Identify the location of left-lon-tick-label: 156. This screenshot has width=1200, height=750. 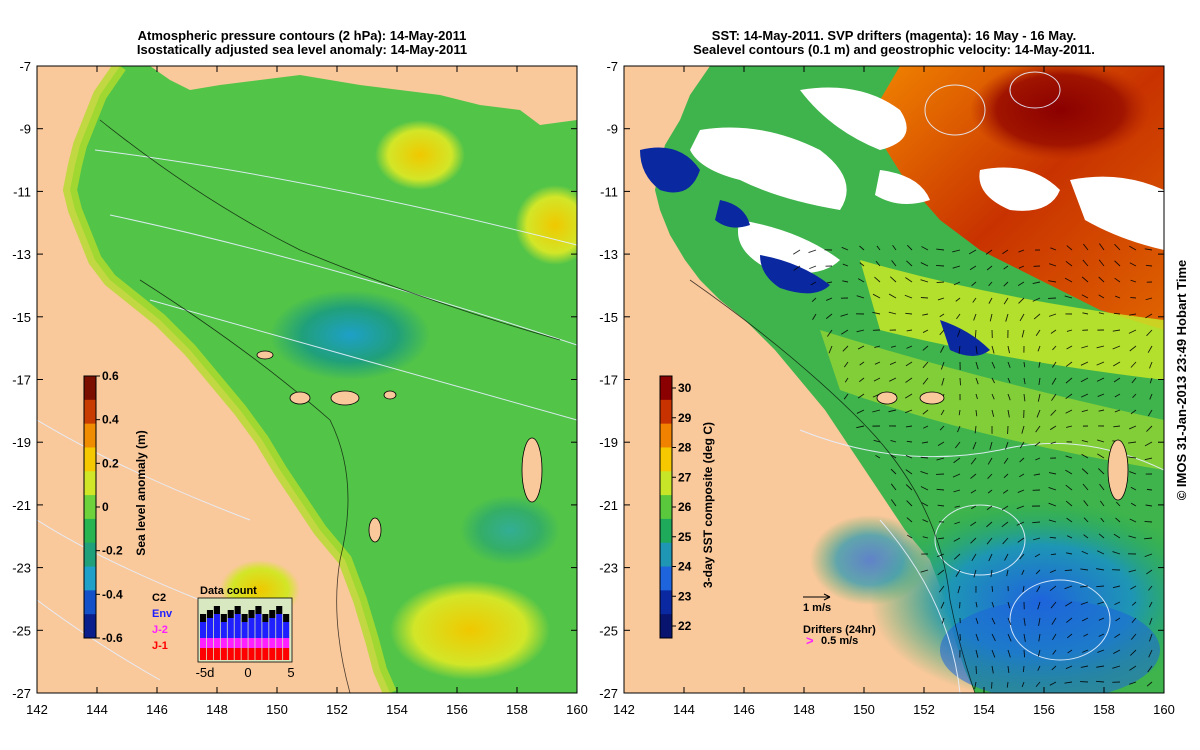
(457, 709).